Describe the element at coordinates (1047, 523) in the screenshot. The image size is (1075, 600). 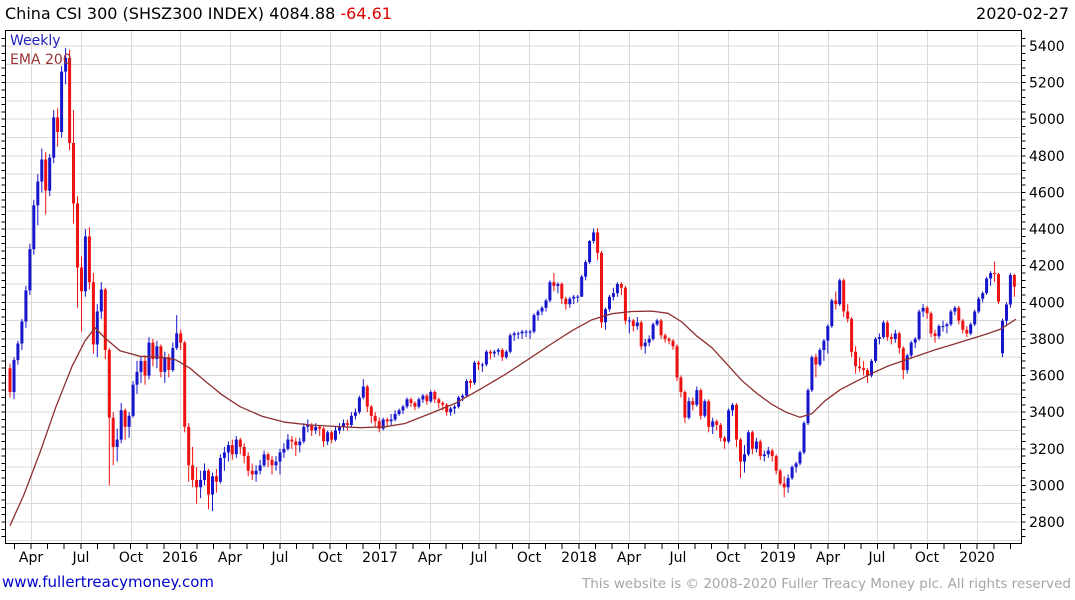
I see `y-axis-label: 2800` at that location.